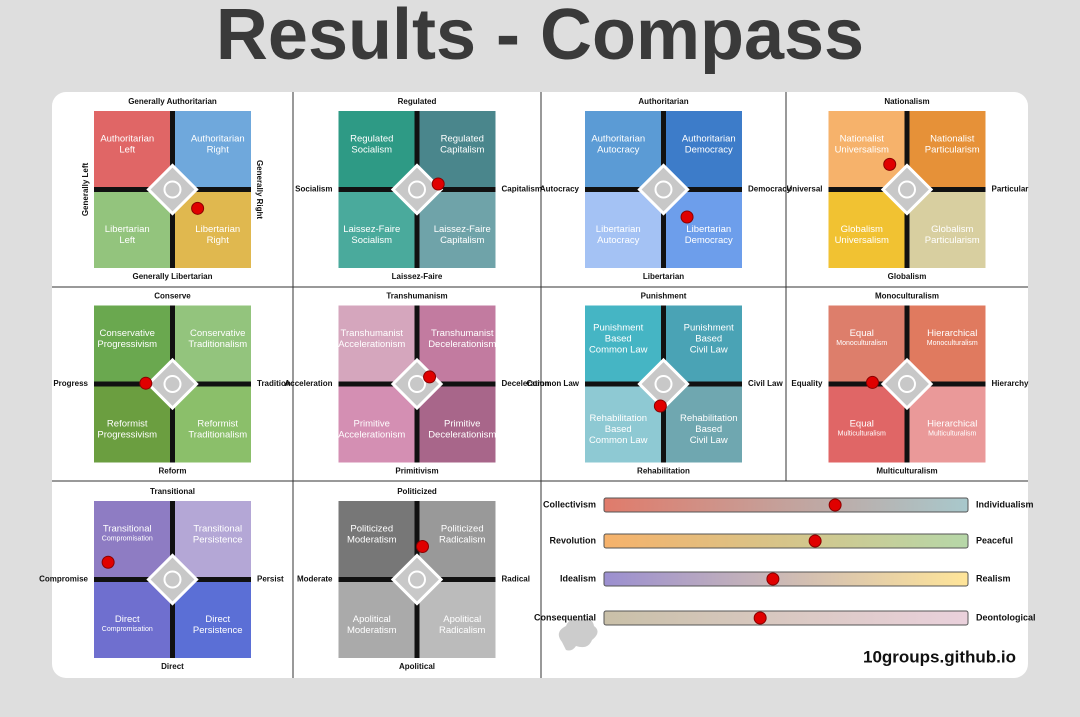 Image resolution: width=1080 pixels, height=717 pixels. What do you see at coordinates (578, 634) in the screenshot?
I see `brain-logo` at bounding box center [578, 634].